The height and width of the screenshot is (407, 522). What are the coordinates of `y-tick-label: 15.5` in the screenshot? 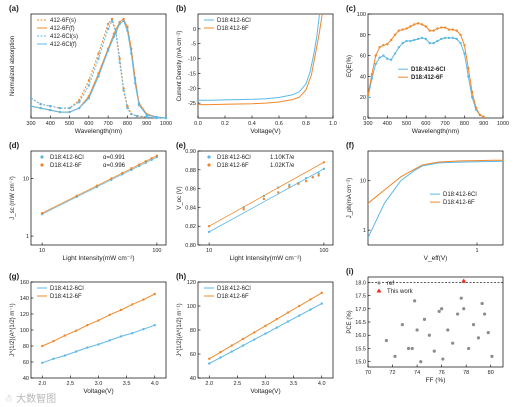 It's located at (360, 349).